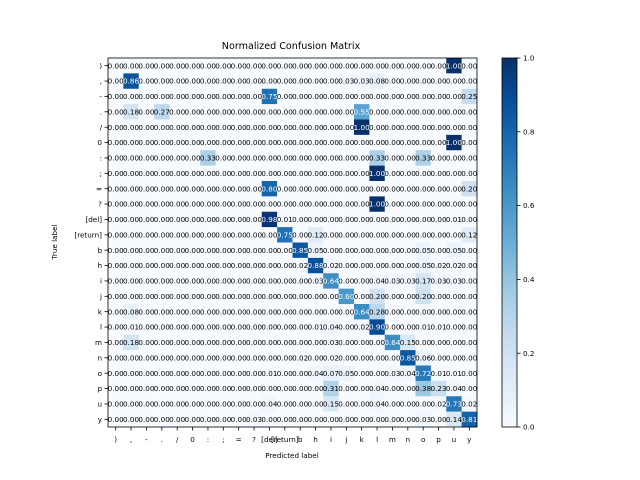 The height and width of the screenshot is (480, 640). What do you see at coordinates (331, 388) in the screenshot?
I see `cell-value: 0.31` at bounding box center [331, 388].